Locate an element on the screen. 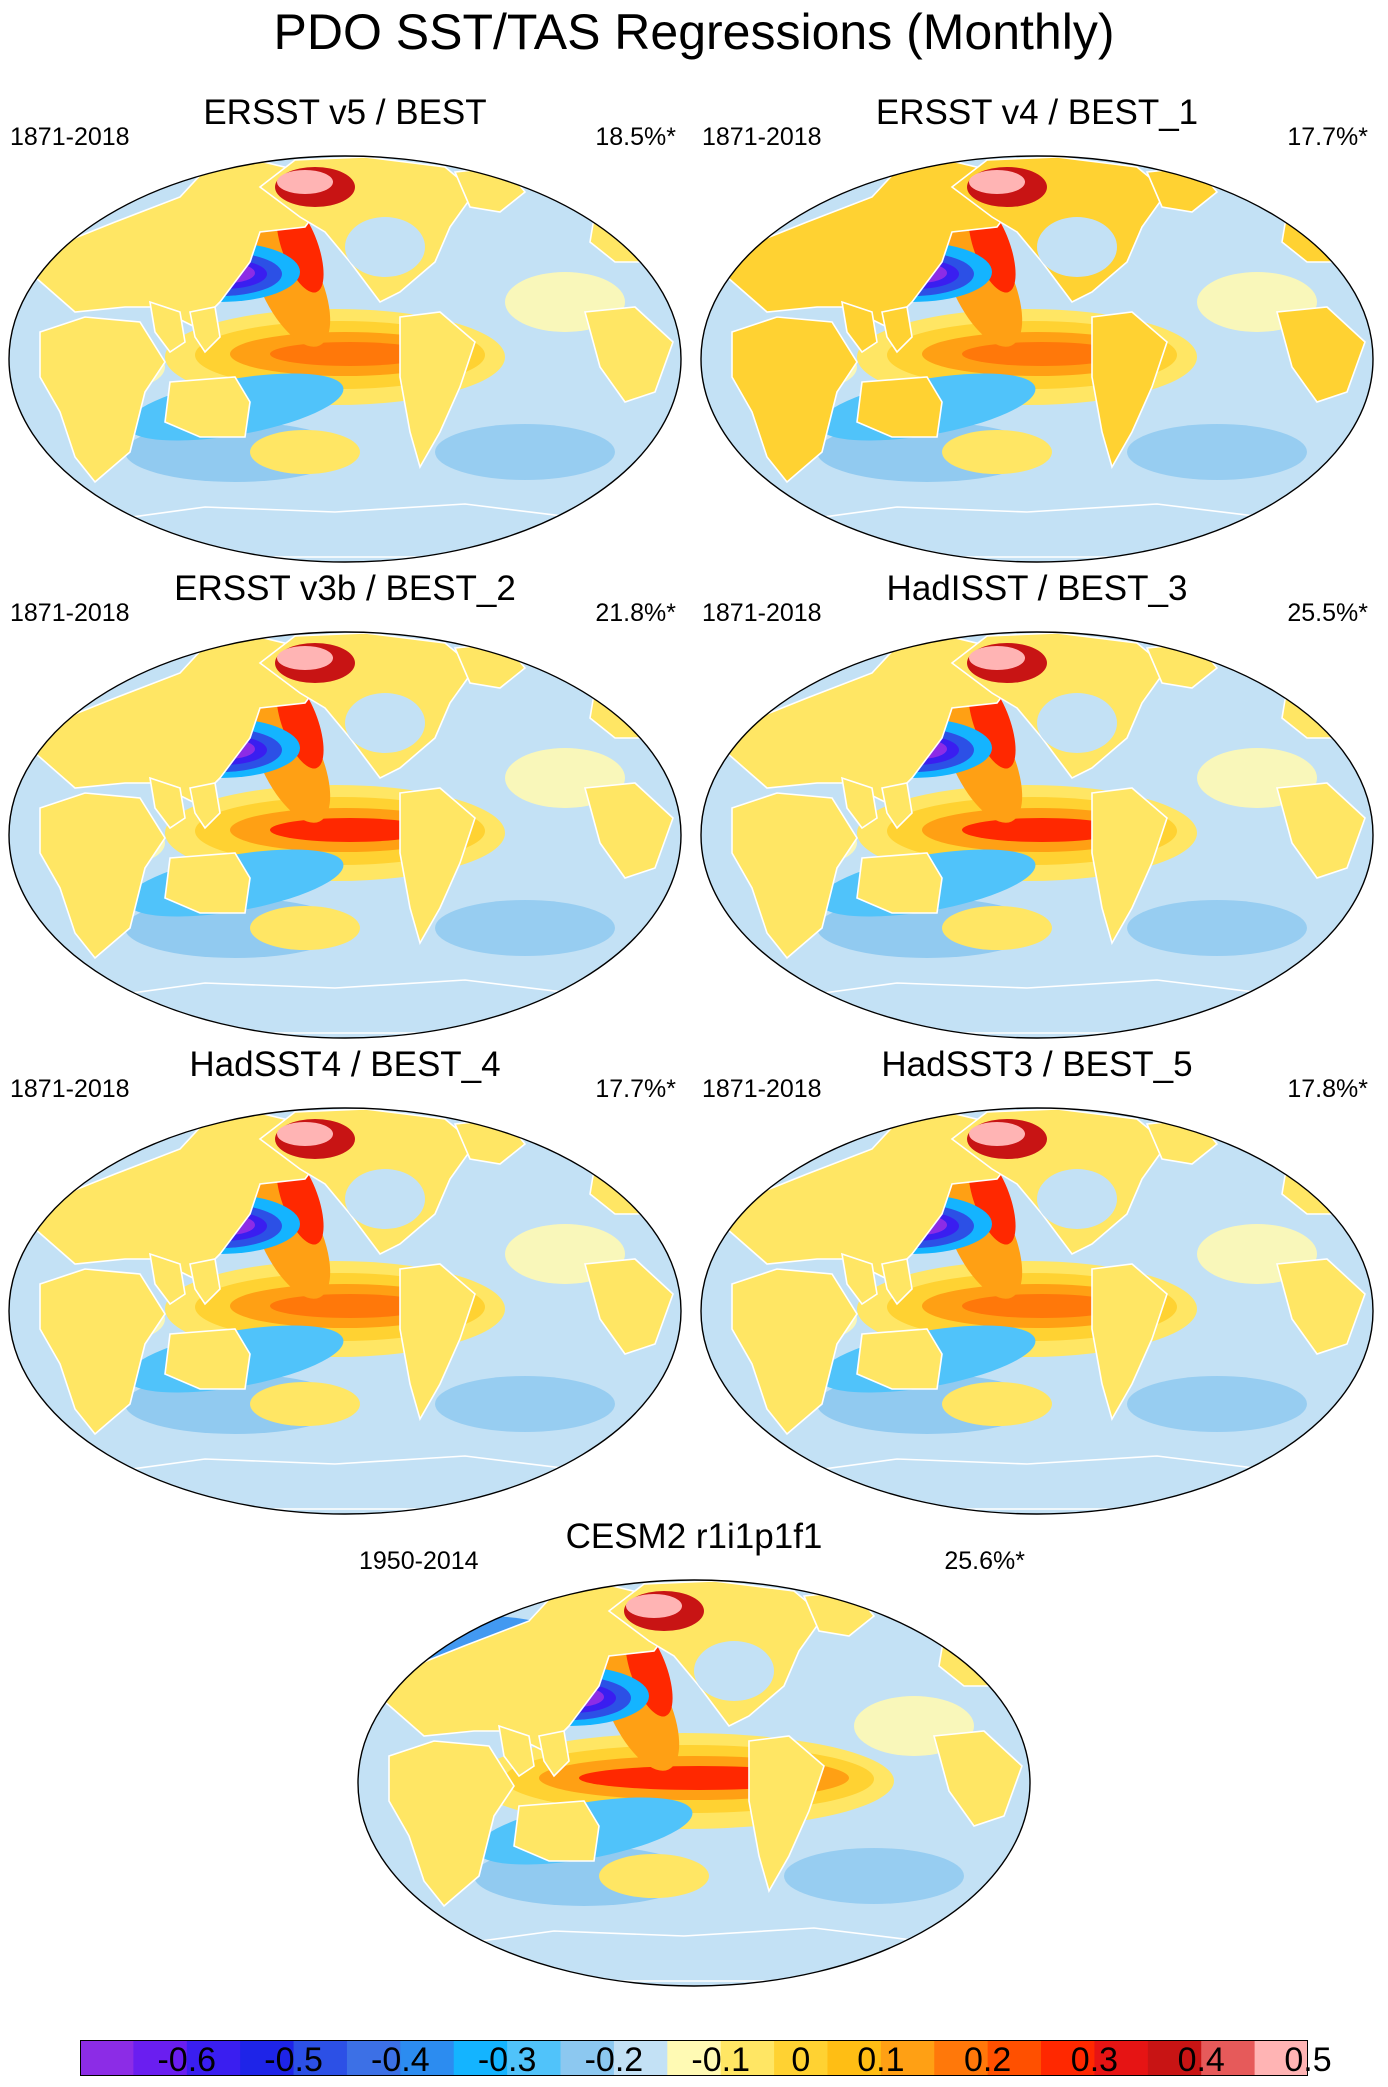 The height and width of the screenshot is (2087, 1388). colorbar-frame is located at coordinates (694, 2058).